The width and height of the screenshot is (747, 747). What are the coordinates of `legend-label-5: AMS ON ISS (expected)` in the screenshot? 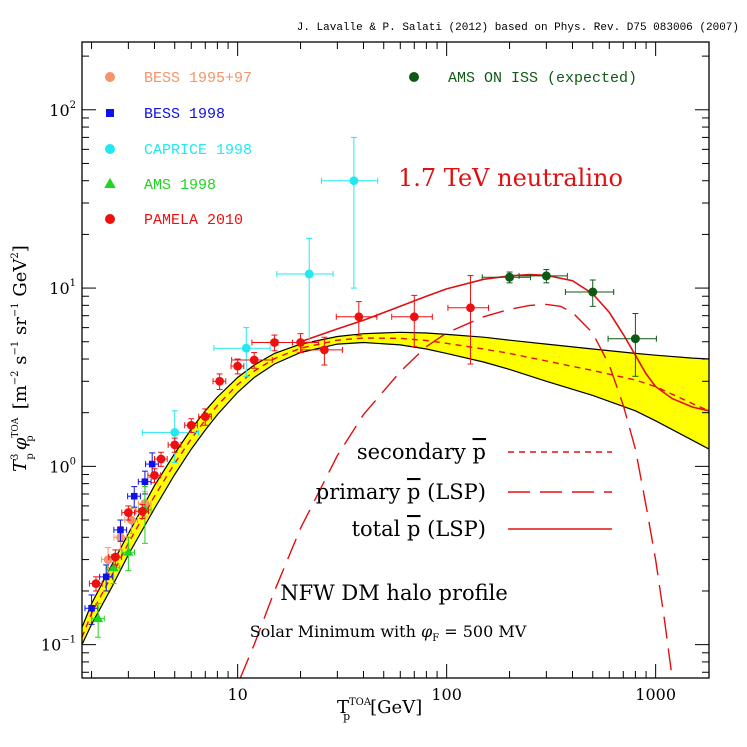 It's located at (542, 78).